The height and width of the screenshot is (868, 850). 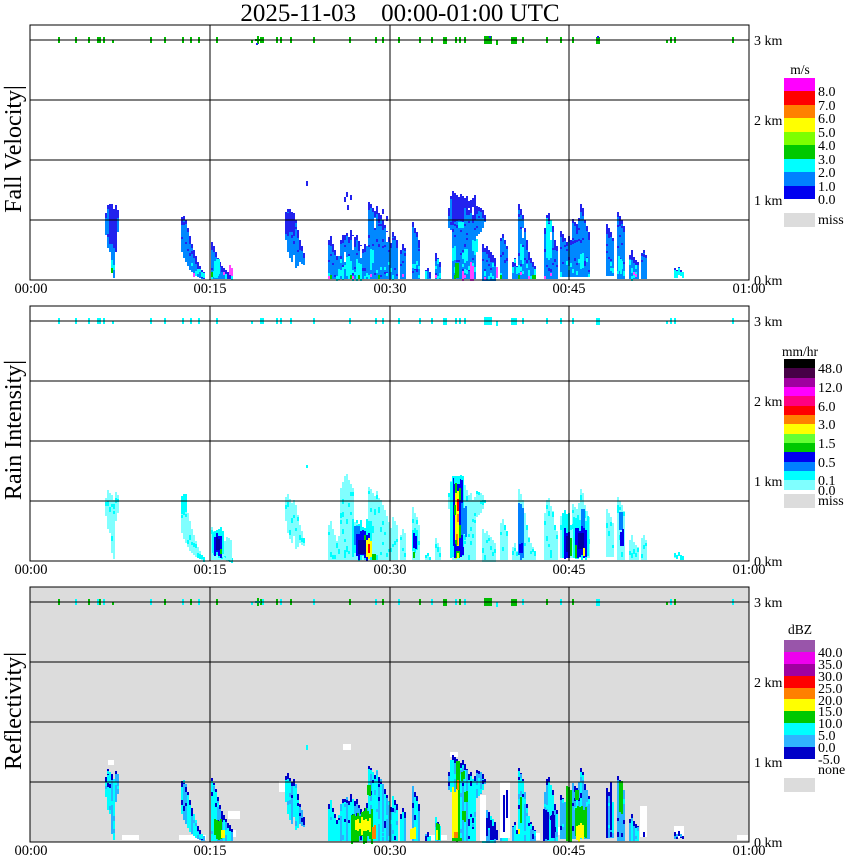 I want to click on svg-text: mm/hr, so click(x=800, y=351).